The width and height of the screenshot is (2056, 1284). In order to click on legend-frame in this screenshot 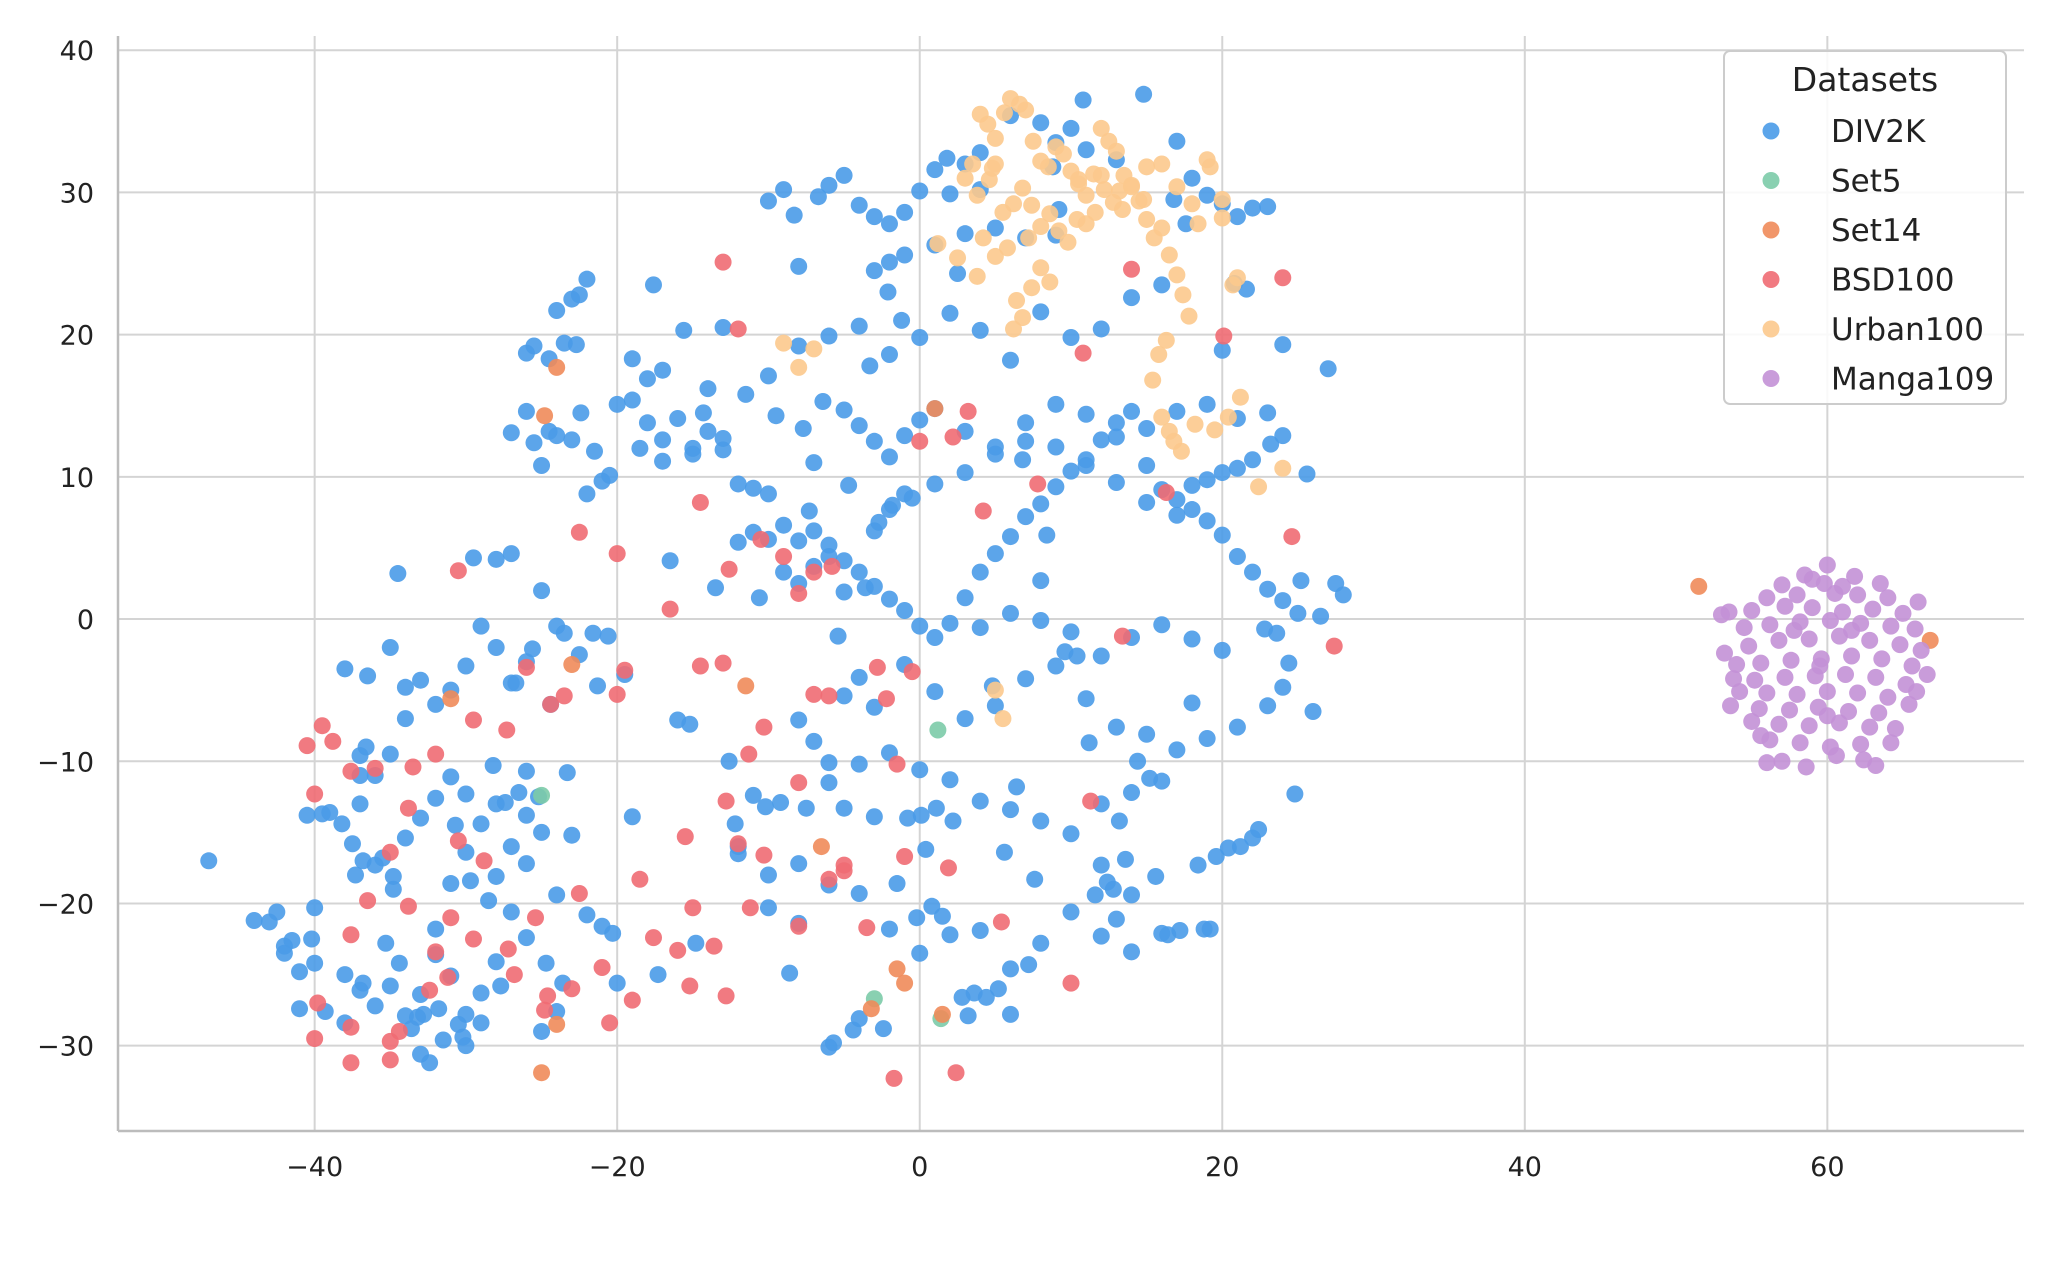, I will do `click(1865, 227)`.